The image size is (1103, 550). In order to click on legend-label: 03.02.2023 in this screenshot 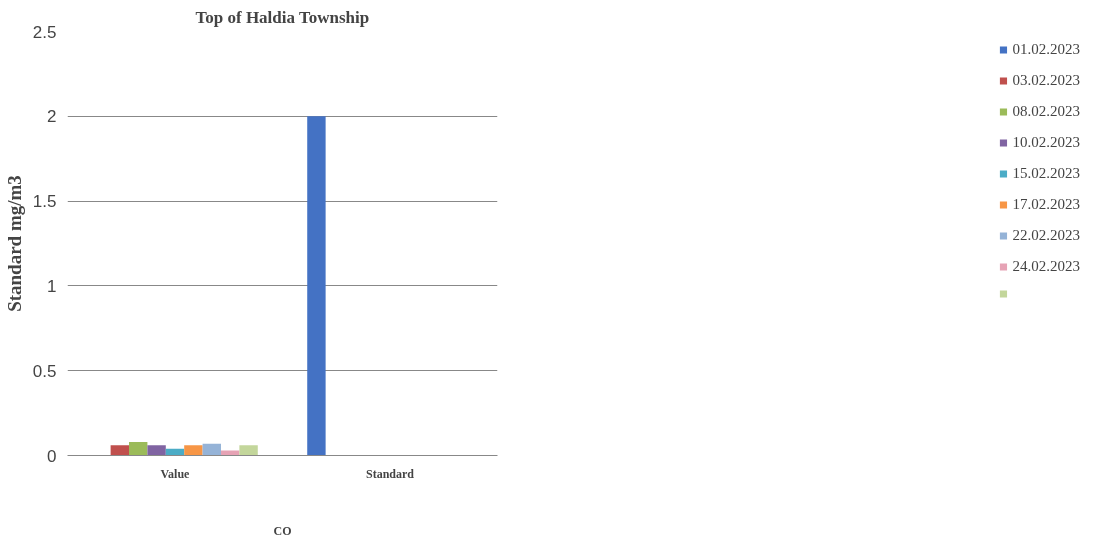, I will do `click(1046, 80)`.